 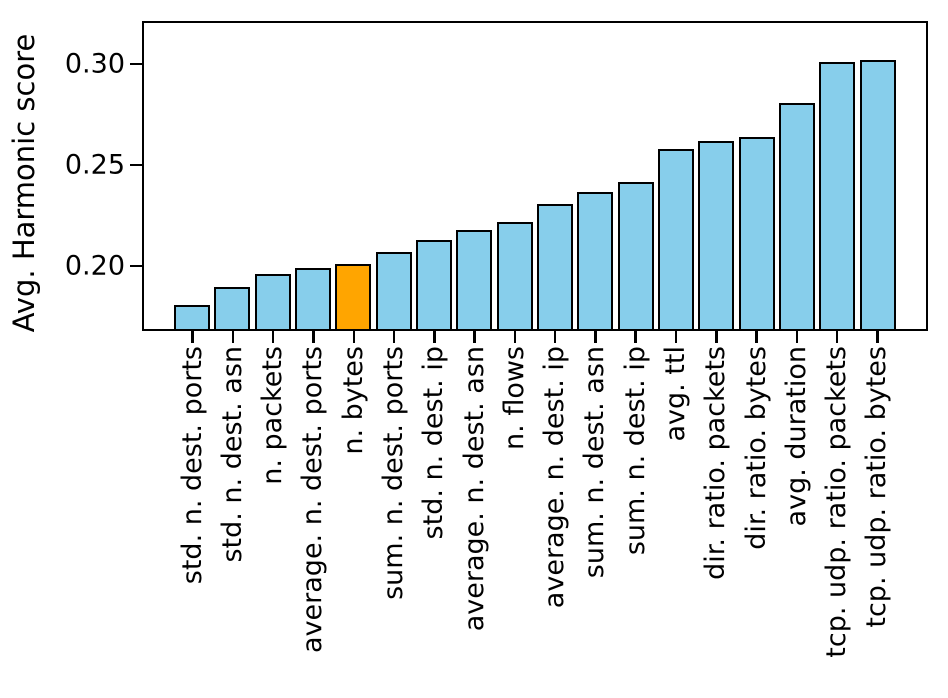 I want to click on x-tick-label: std. n. dest. asn, so click(x=233, y=454).